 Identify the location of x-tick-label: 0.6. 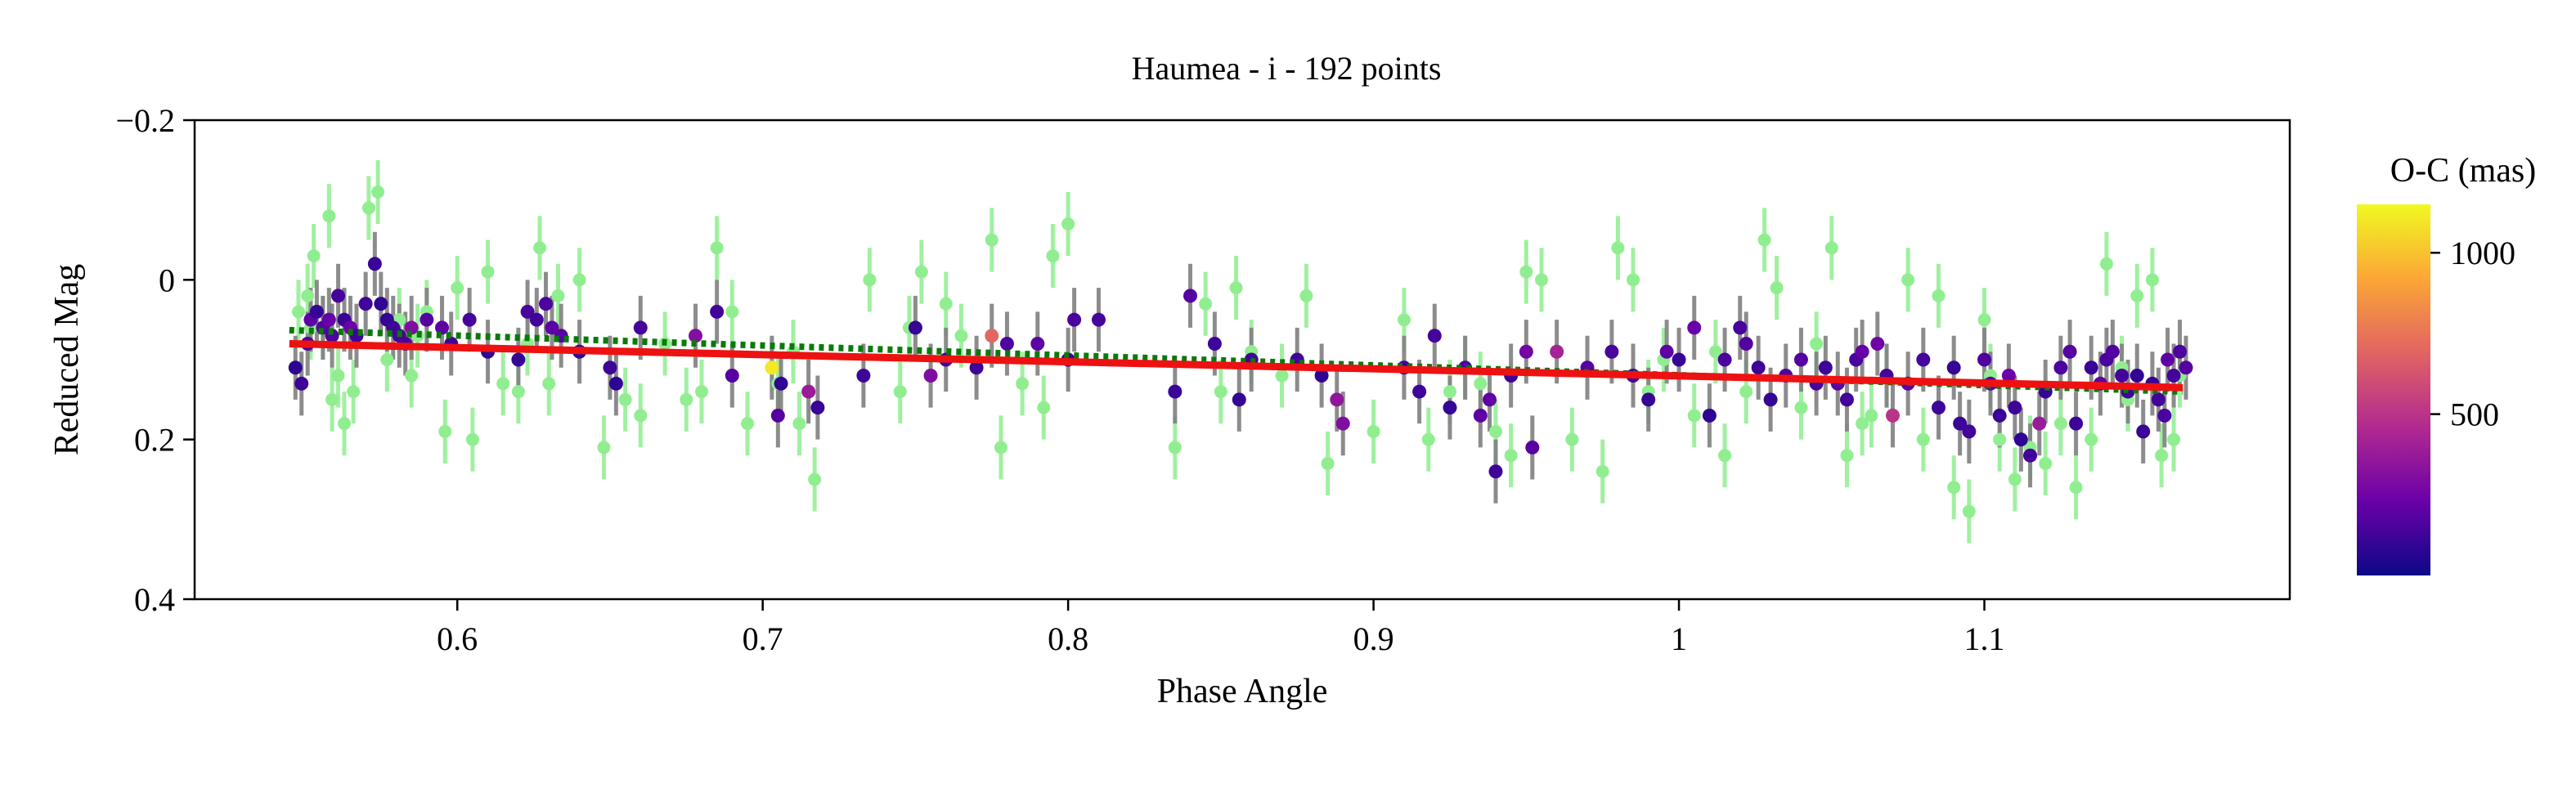
(458, 638).